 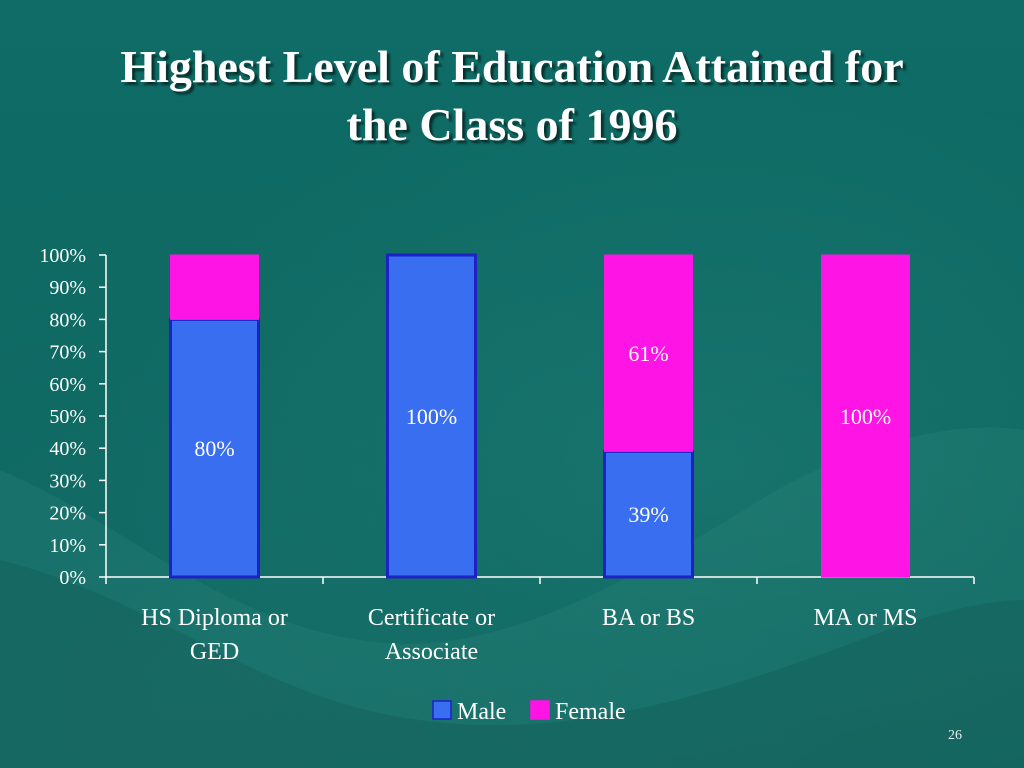 I want to click on y-tick-label: 90%, so click(x=67, y=288).